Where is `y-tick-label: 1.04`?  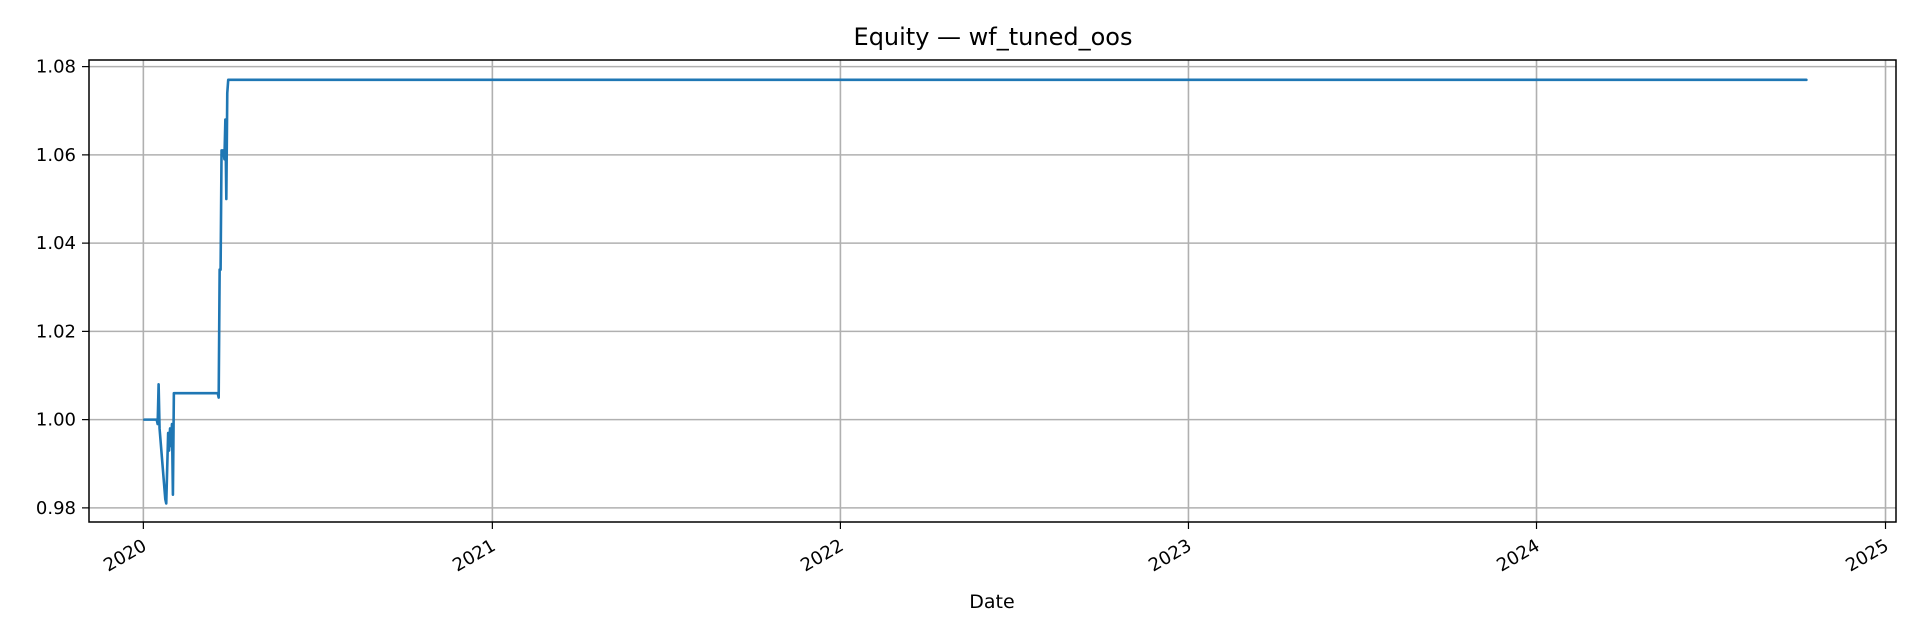
y-tick-label: 1.04 is located at coordinates (56, 243).